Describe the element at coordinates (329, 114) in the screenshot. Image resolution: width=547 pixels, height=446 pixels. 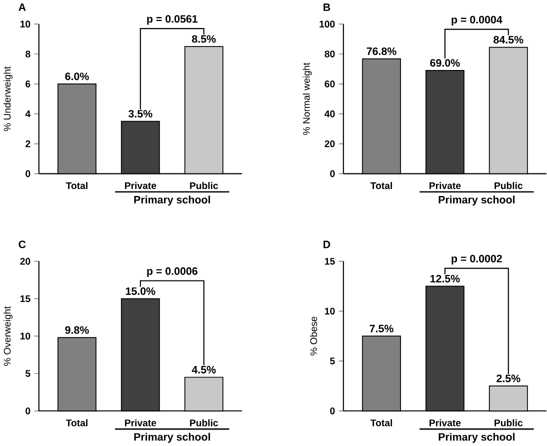
I see `y-tick-label: 40` at that location.